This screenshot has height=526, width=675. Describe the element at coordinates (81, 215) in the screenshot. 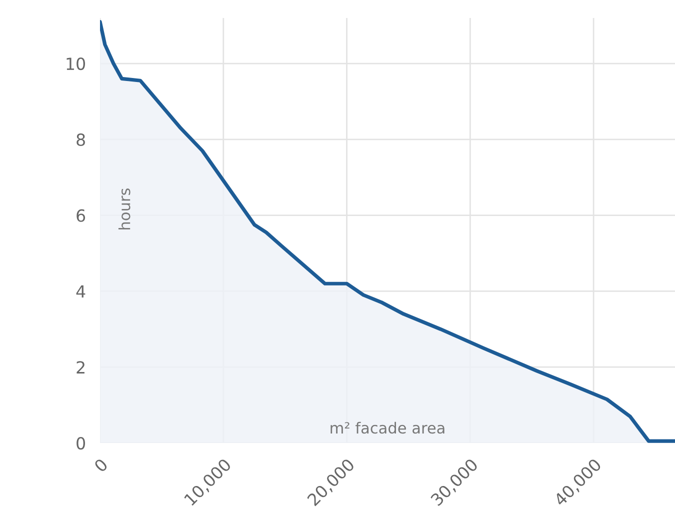

I see `y-tick-label: 6` at that location.